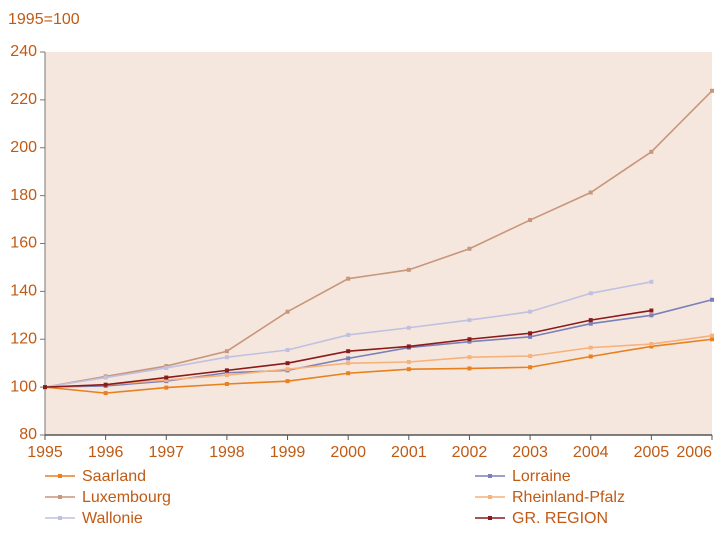  Describe the element at coordinates (44, 19) in the screenshot. I see `y-axis-label: 1995=100` at that location.